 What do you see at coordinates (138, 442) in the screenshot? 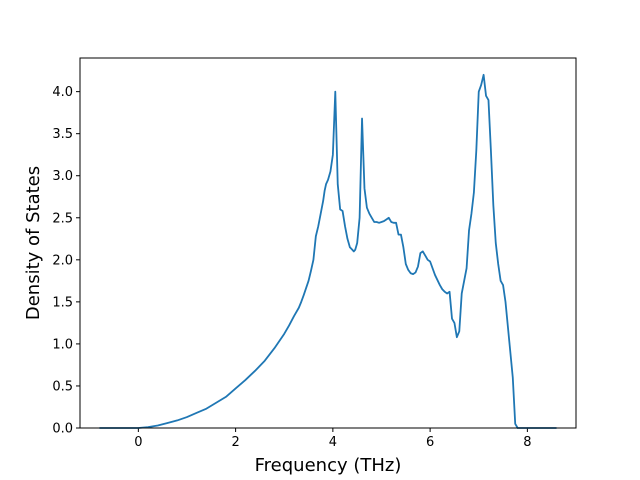
I see `x-tick-label: 0` at bounding box center [138, 442].